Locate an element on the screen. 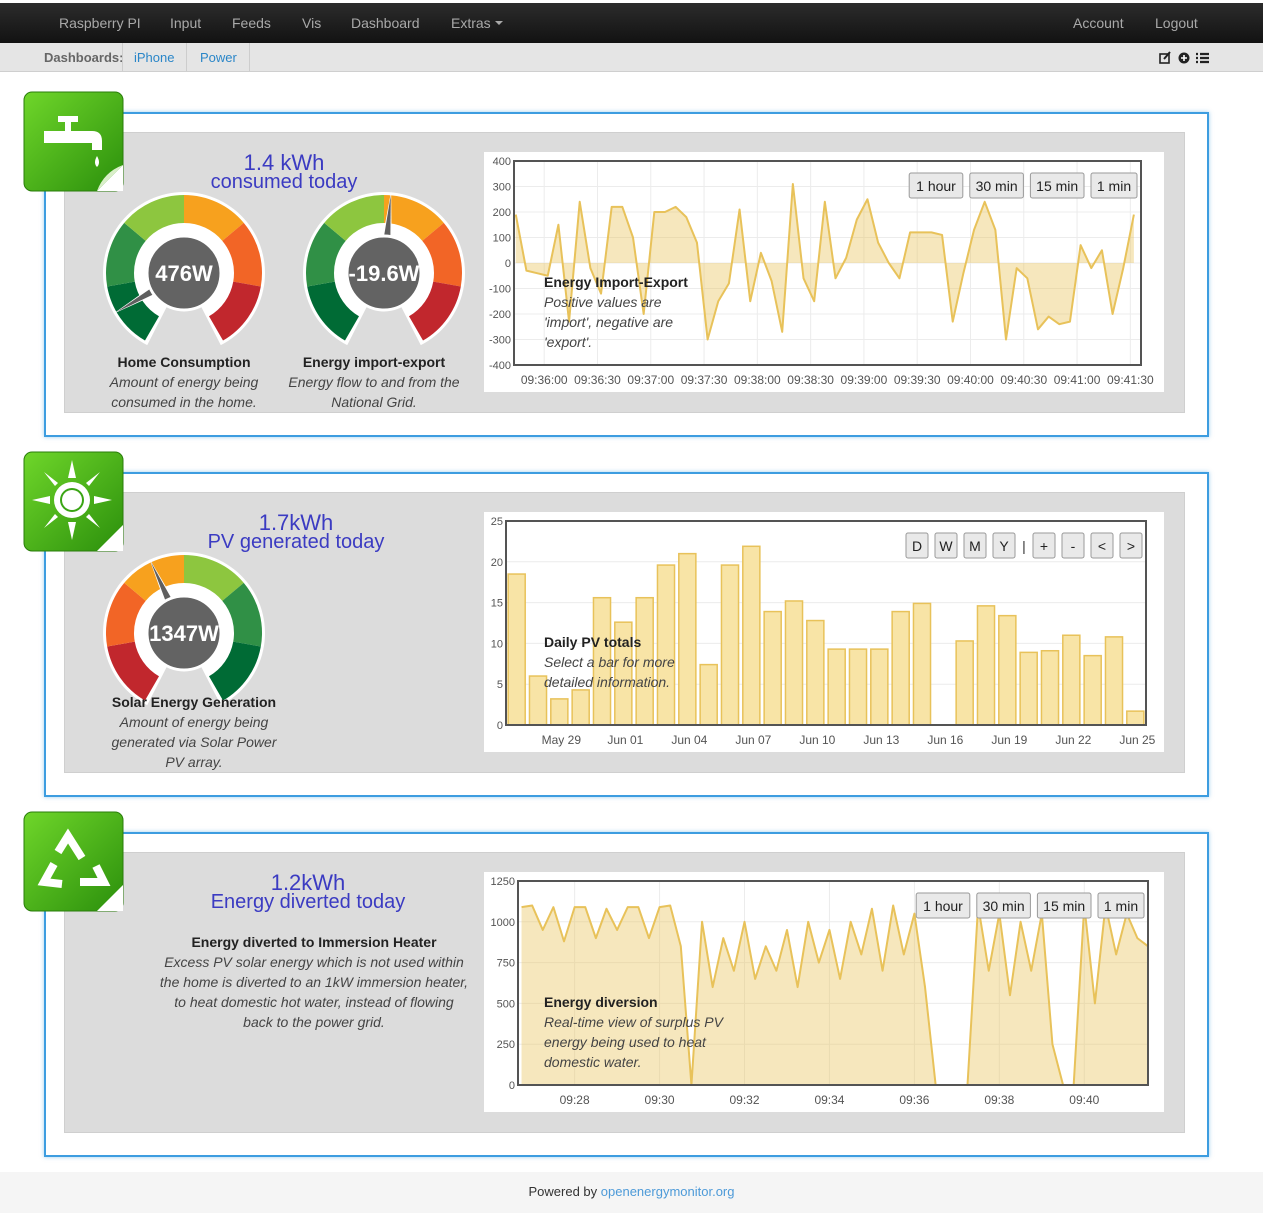 This screenshot has width=1263, height=1213. button-label: W is located at coordinates (946, 546).